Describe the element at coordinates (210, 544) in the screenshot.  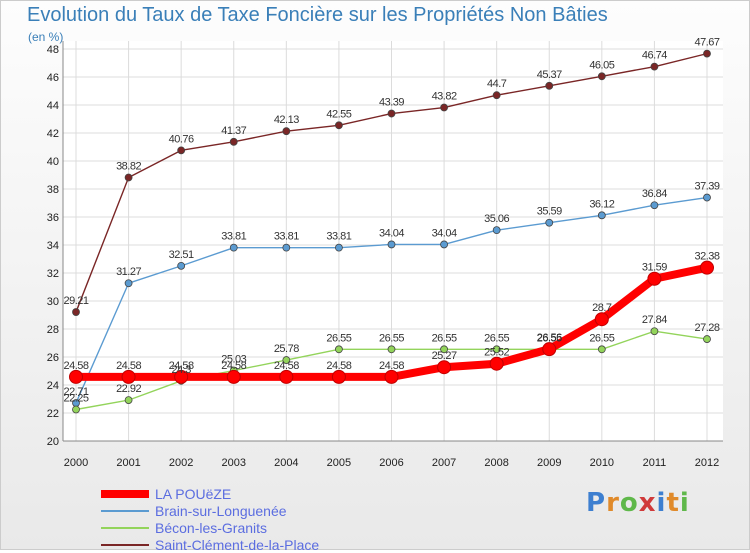
I see `legend-item: Saint-Clément-de-la-Place` at that location.